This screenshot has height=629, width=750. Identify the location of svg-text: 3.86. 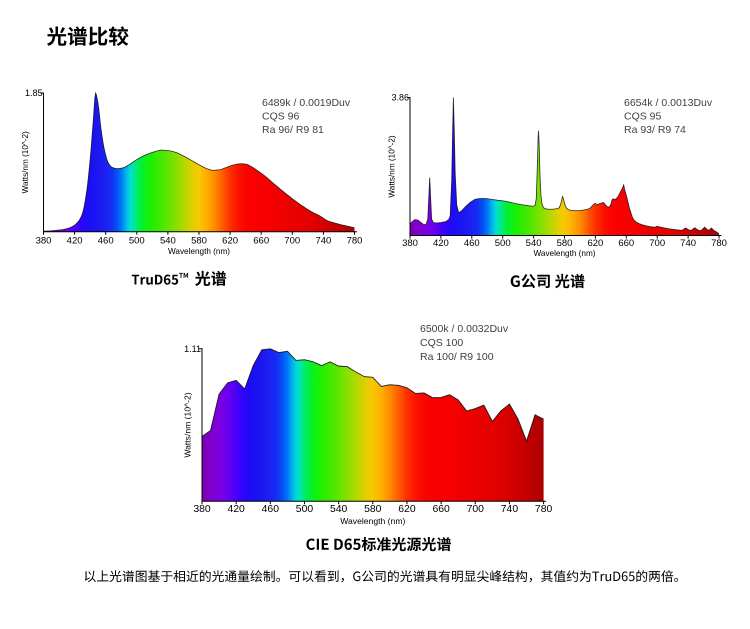
(400, 98).